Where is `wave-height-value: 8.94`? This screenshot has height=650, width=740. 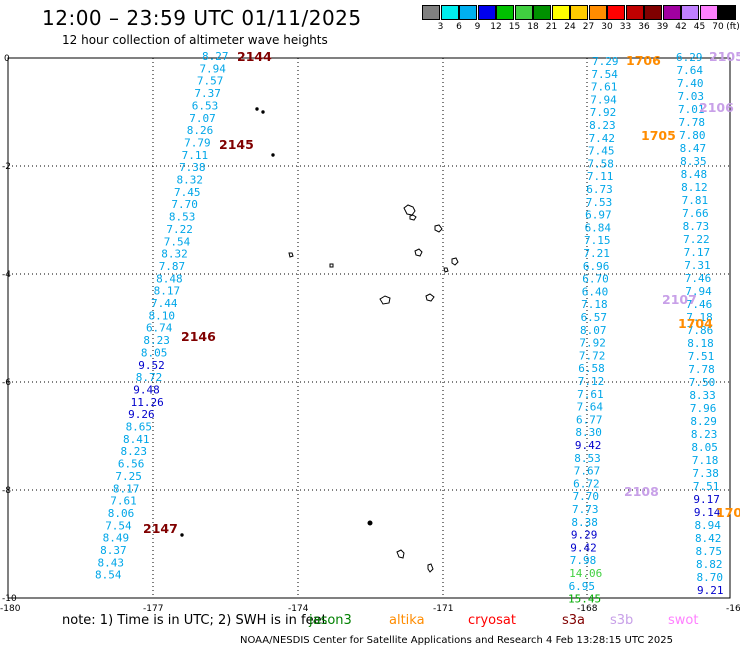 wave-height-value: 8.94 is located at coordinates (707, 525).